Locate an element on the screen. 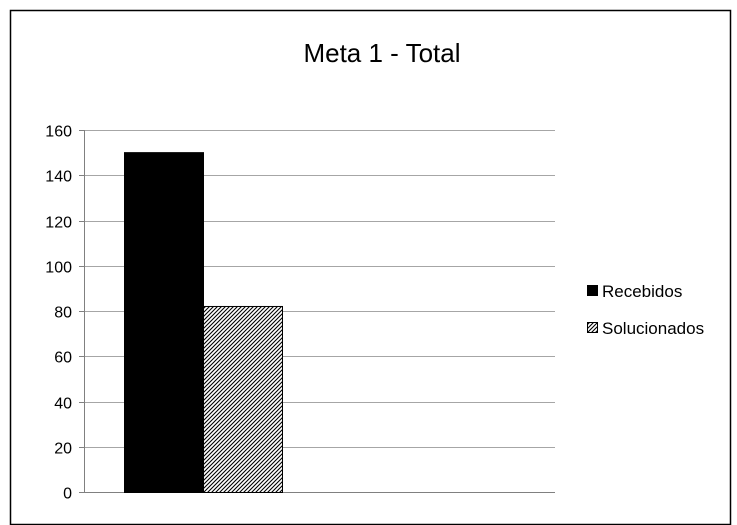  legend: Recebidos Solucionados is located at coordinates (645, 310).